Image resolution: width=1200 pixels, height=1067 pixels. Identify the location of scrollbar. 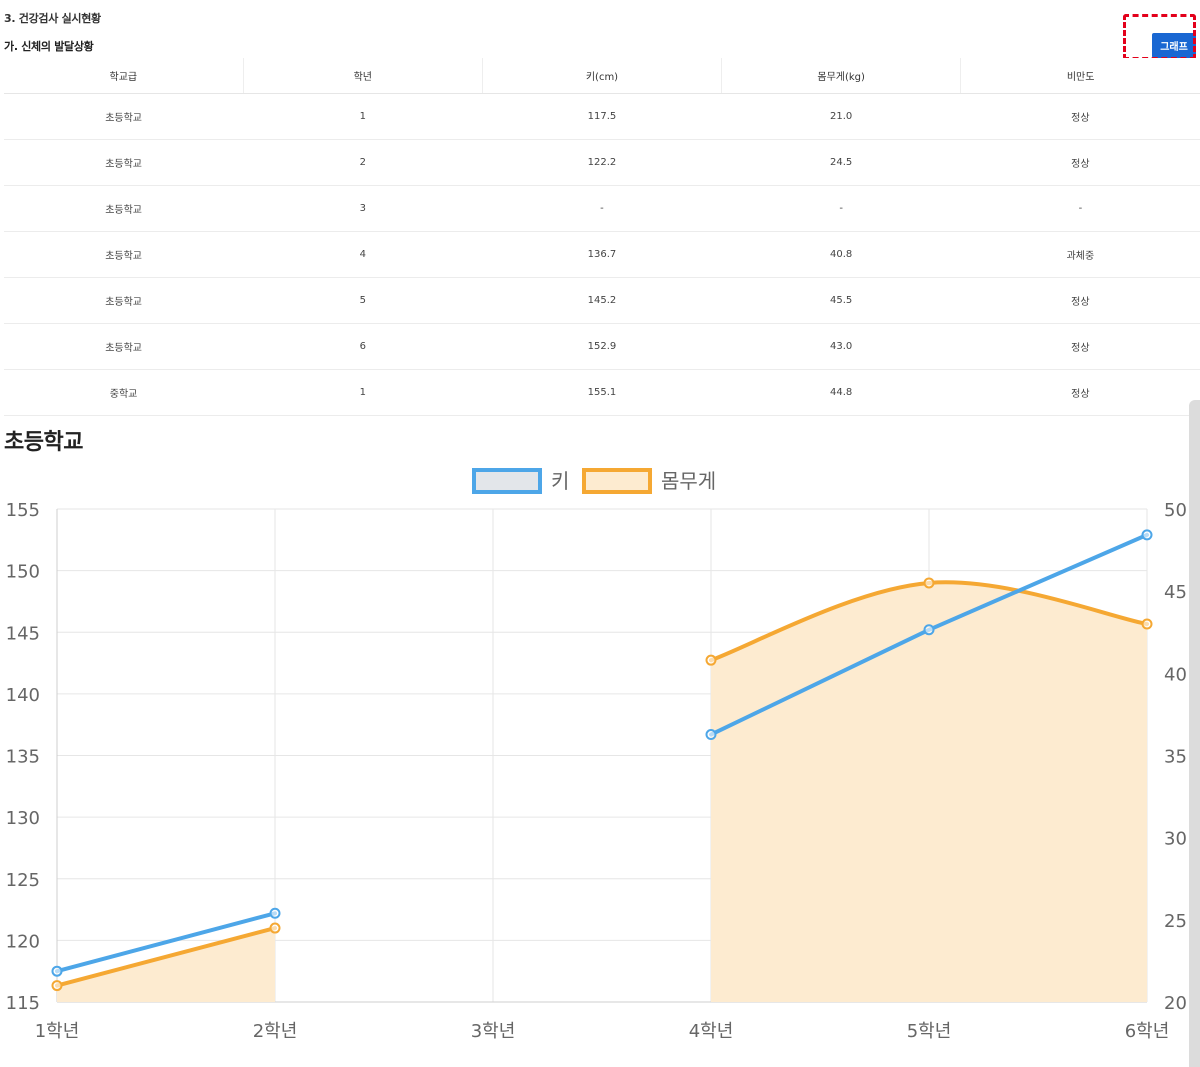
(1194, 733).